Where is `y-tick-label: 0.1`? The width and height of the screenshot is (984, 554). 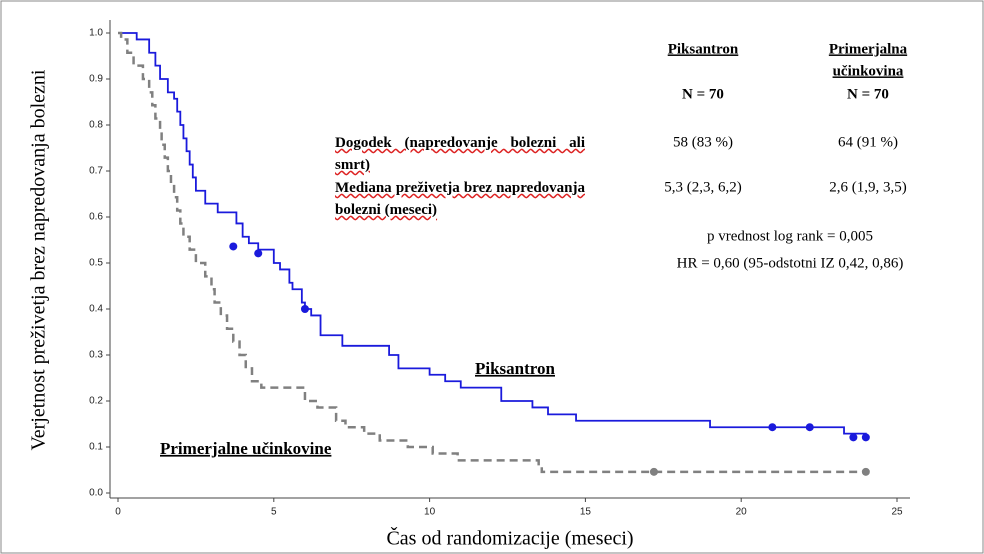
y-tick-label: 0.1 is located at coordinates (96, 447).